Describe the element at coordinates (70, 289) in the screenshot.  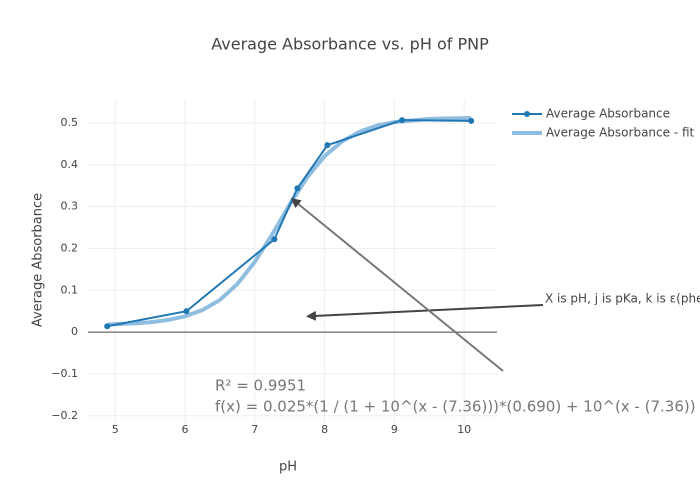
I see `y-tick-label: 0.1` at that location.